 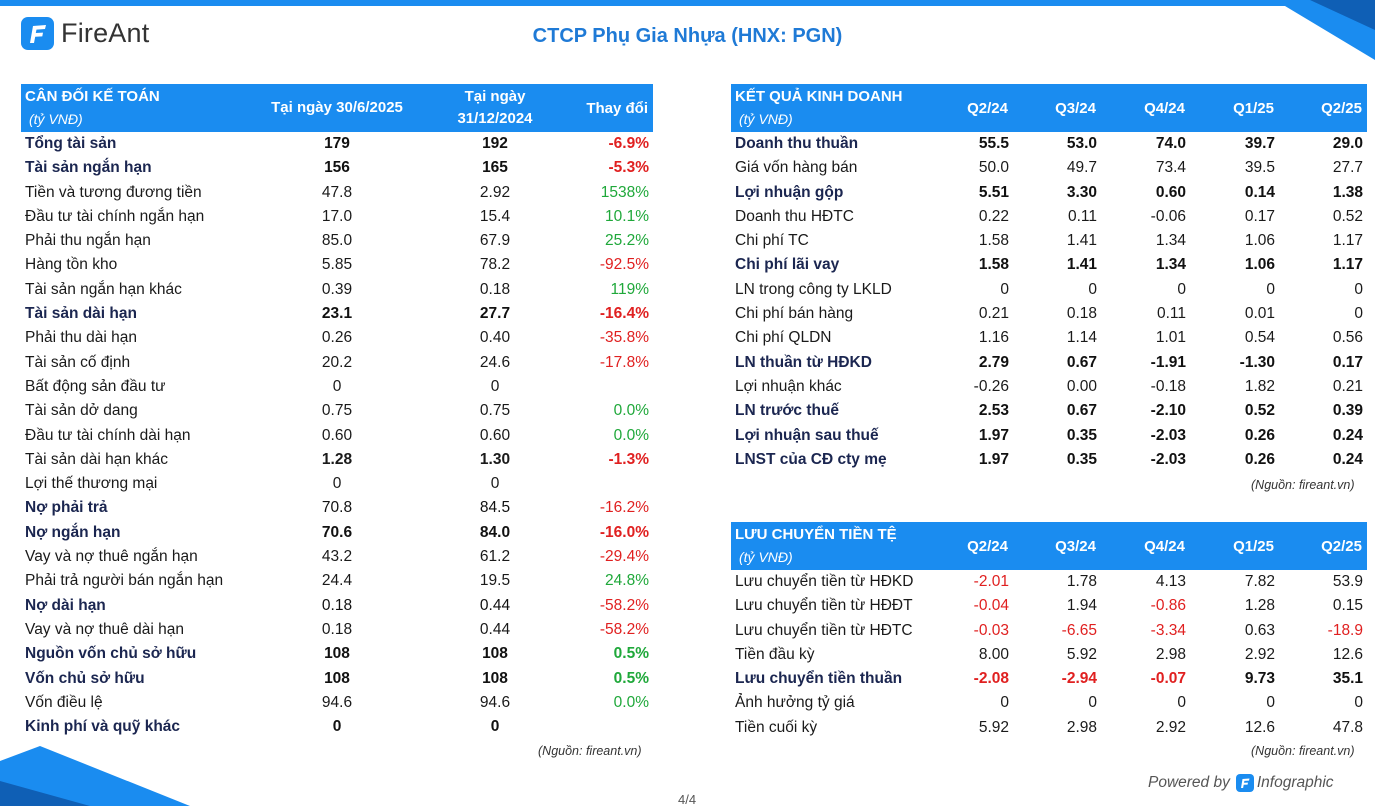 What do you see at coordinates (1170, 143) in the screenshot?
I see `period-value: 74.0` at bounding box center [1170, 143].